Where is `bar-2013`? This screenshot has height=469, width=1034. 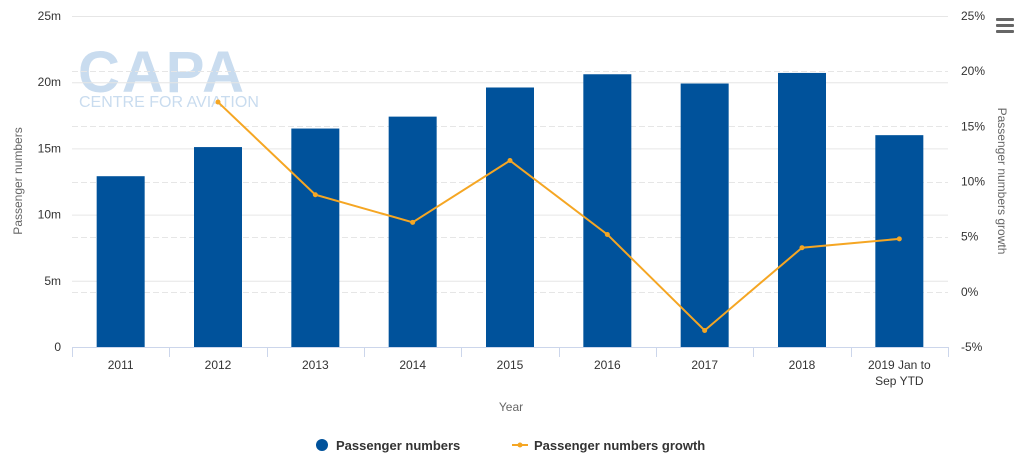 bar-2013 is located at coordinates (315, 237).